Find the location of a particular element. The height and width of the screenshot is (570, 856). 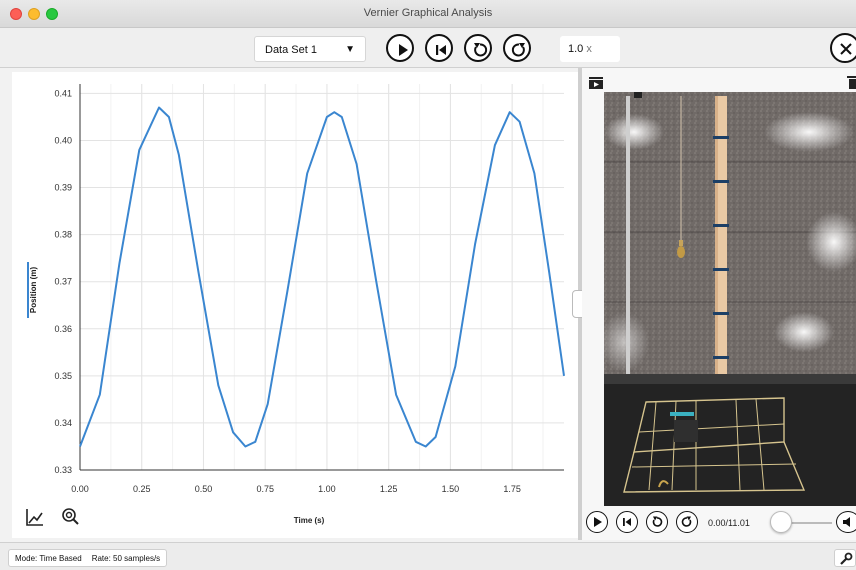

graph-options-icon is located at coordinates (34, 517).